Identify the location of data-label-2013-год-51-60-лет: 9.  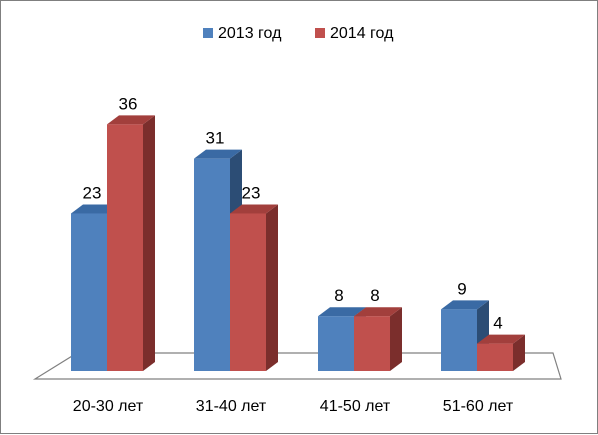
(461, 288).